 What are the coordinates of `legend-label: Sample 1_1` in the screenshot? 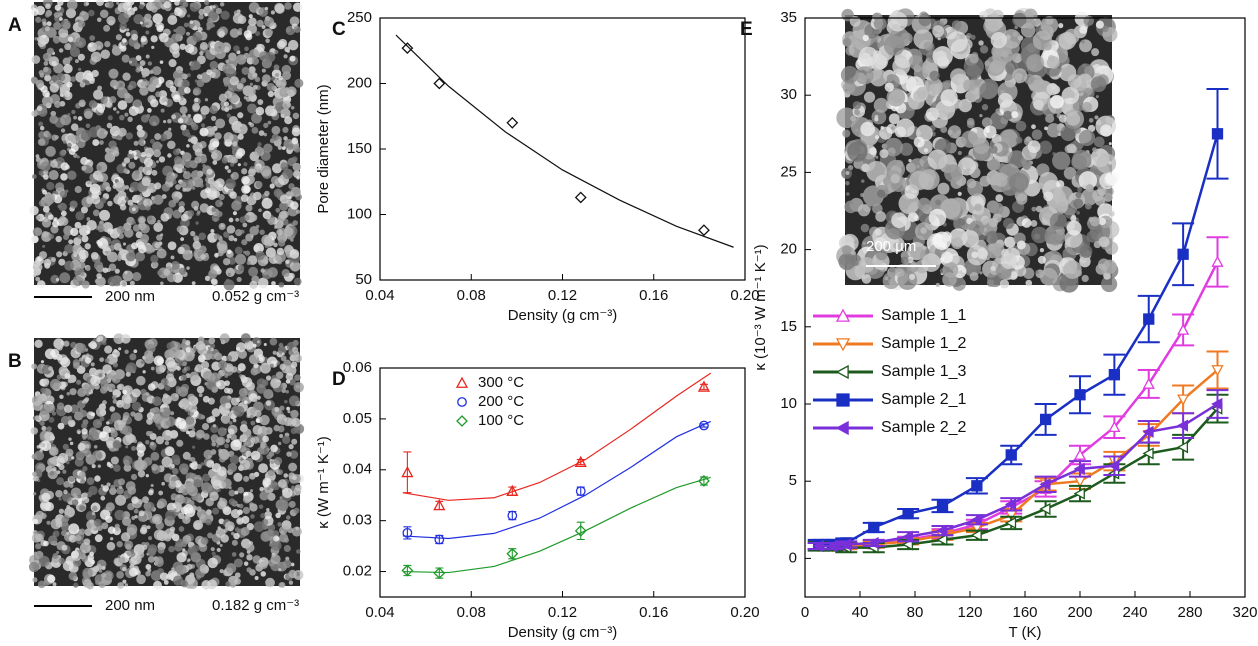 It's located at (923, 315).